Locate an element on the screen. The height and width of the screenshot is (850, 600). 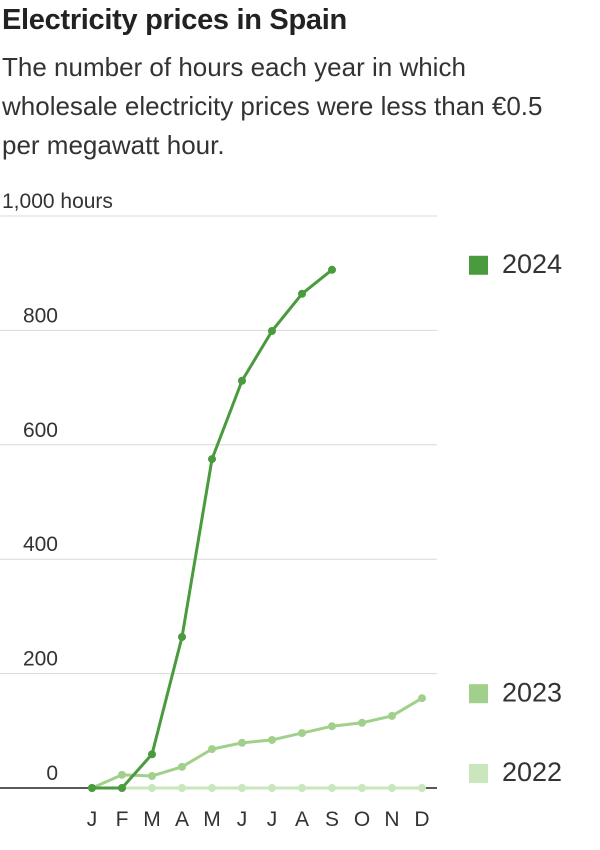
x-tick-label: D is located at coordinates (421, 819).